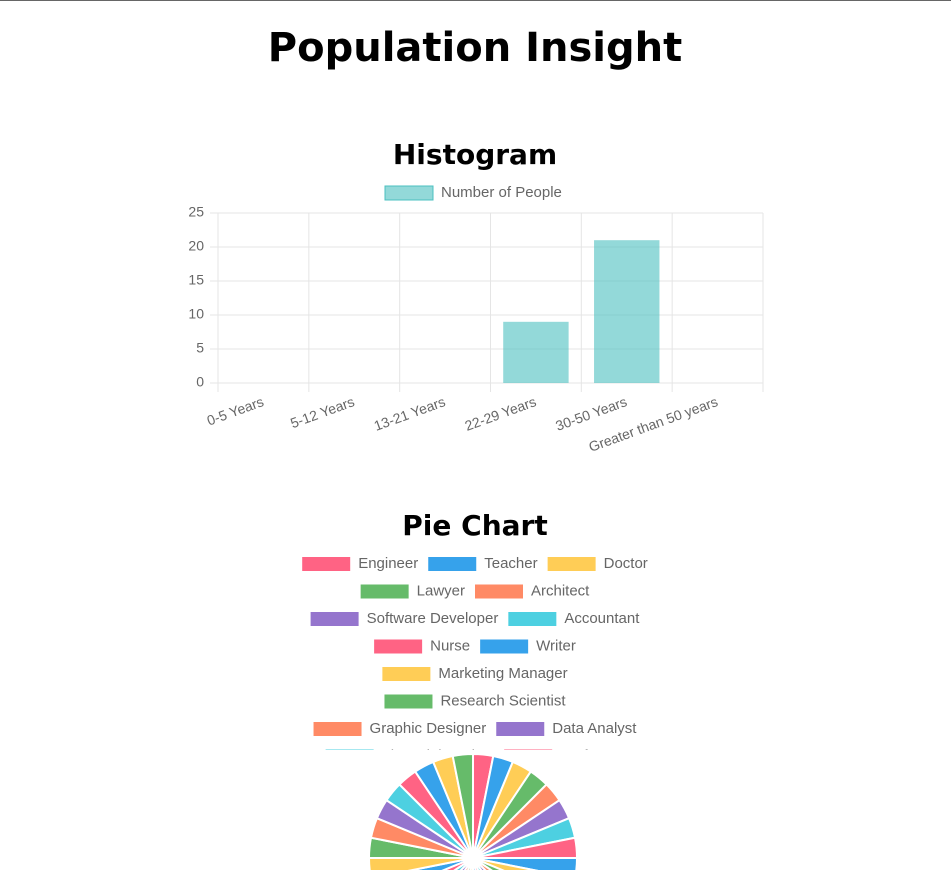 The width and height of the screenshot is (951, 870). What do you see at coordinates (501, 413) in the screenshot?
I see `x-tick-label: 22-29 Years` at bounding box center [501, 413].